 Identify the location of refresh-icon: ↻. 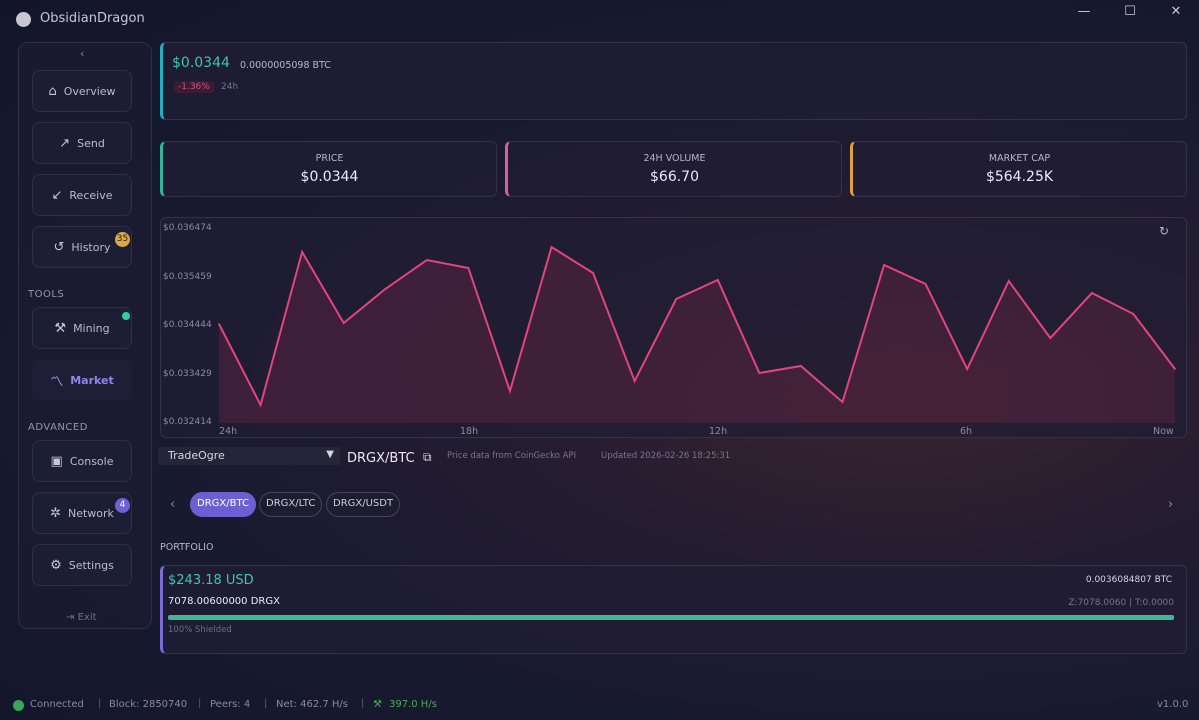
(1164, 231).